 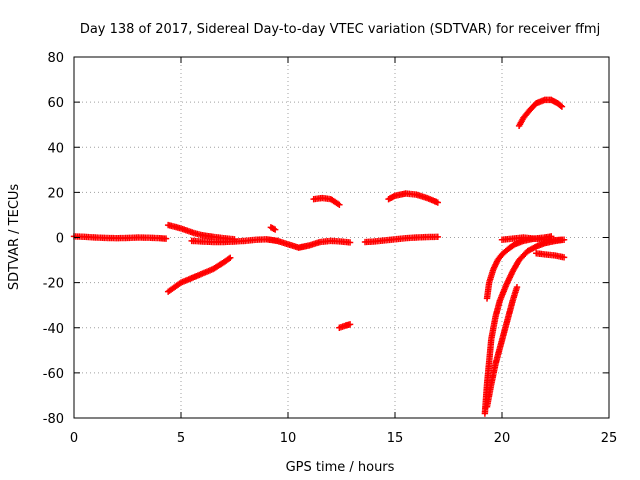 I want to click on x-tick-label: 15, so click(x=395, y=438).